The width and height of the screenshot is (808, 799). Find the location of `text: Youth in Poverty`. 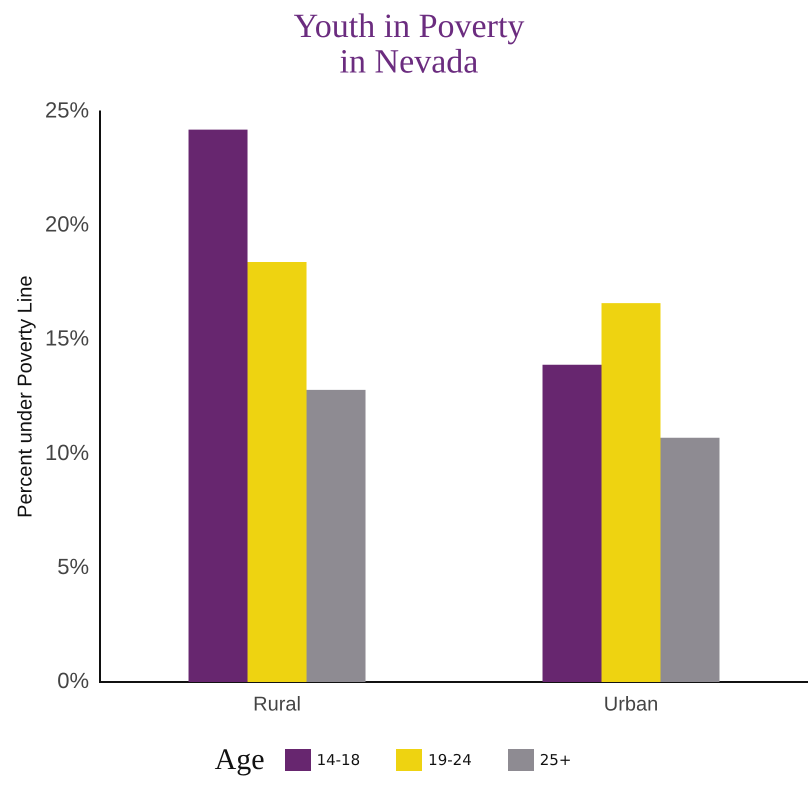

text: Youth in Poverty is located at coordinates (409, 26).